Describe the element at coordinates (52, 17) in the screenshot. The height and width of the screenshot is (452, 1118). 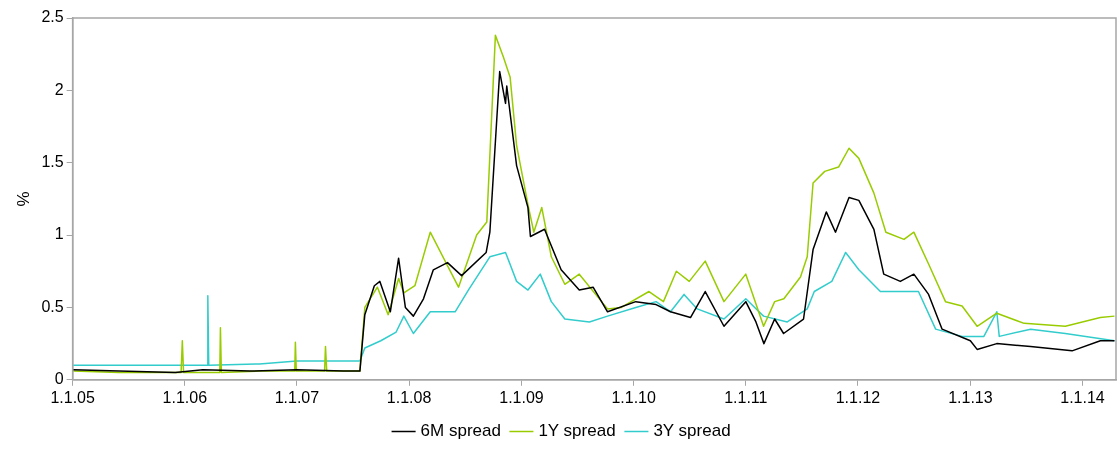
I see `y-tick-label: 2.5` at that location.